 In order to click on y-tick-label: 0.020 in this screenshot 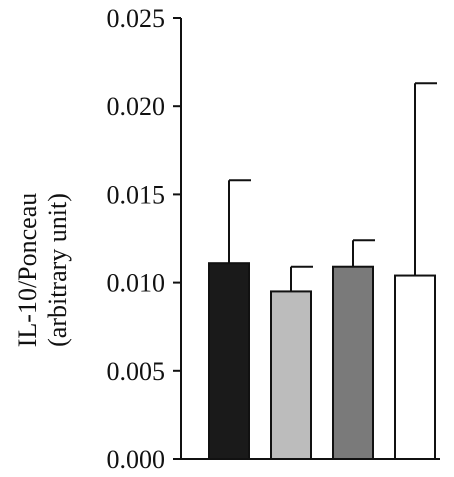, I will do `click(136, 106)`.